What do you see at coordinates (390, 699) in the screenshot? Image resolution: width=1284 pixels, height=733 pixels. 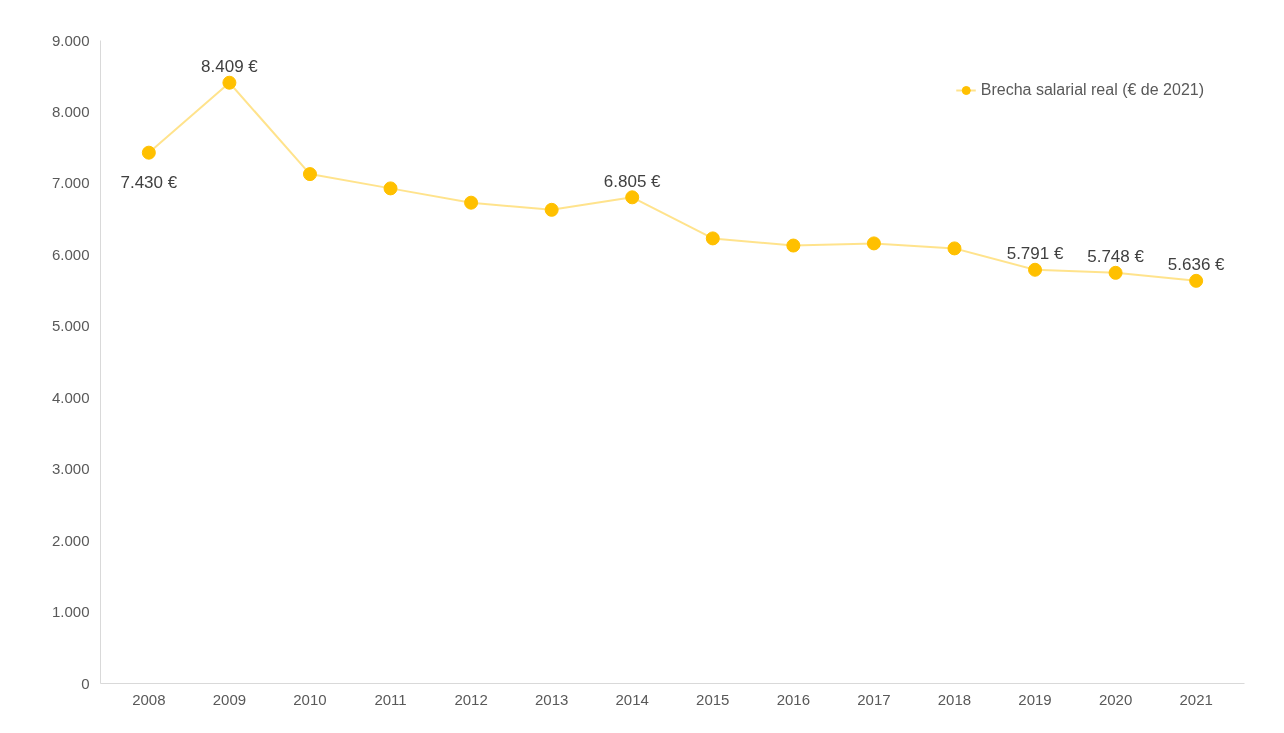 I see `x-tick-label: 2011` at bounding box center [390, 699].